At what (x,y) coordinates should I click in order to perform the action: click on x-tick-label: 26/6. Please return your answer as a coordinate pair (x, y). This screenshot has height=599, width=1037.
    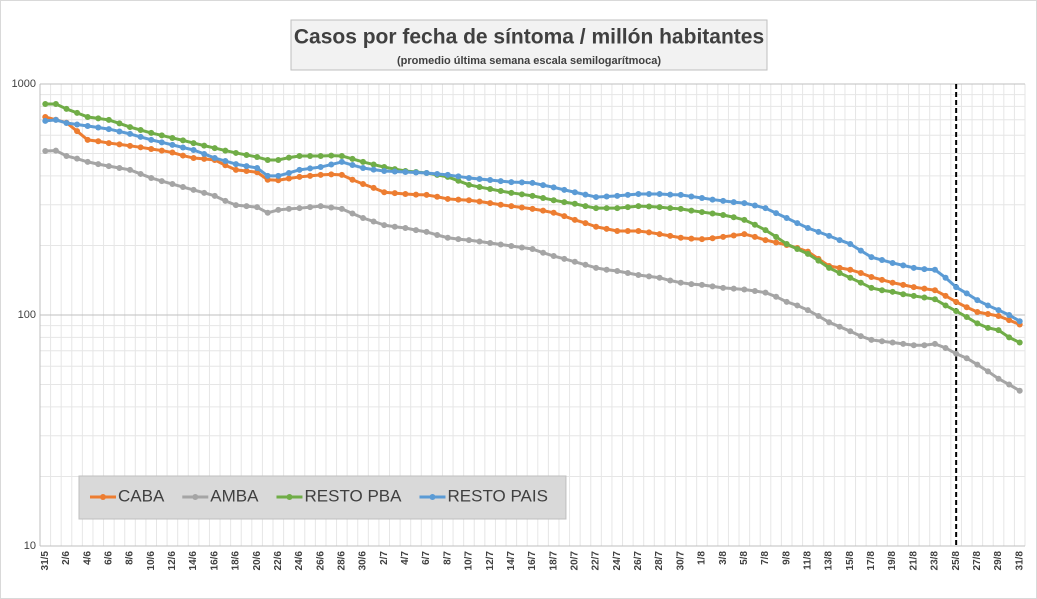
    Looking at the image, I should click on (320, 561).